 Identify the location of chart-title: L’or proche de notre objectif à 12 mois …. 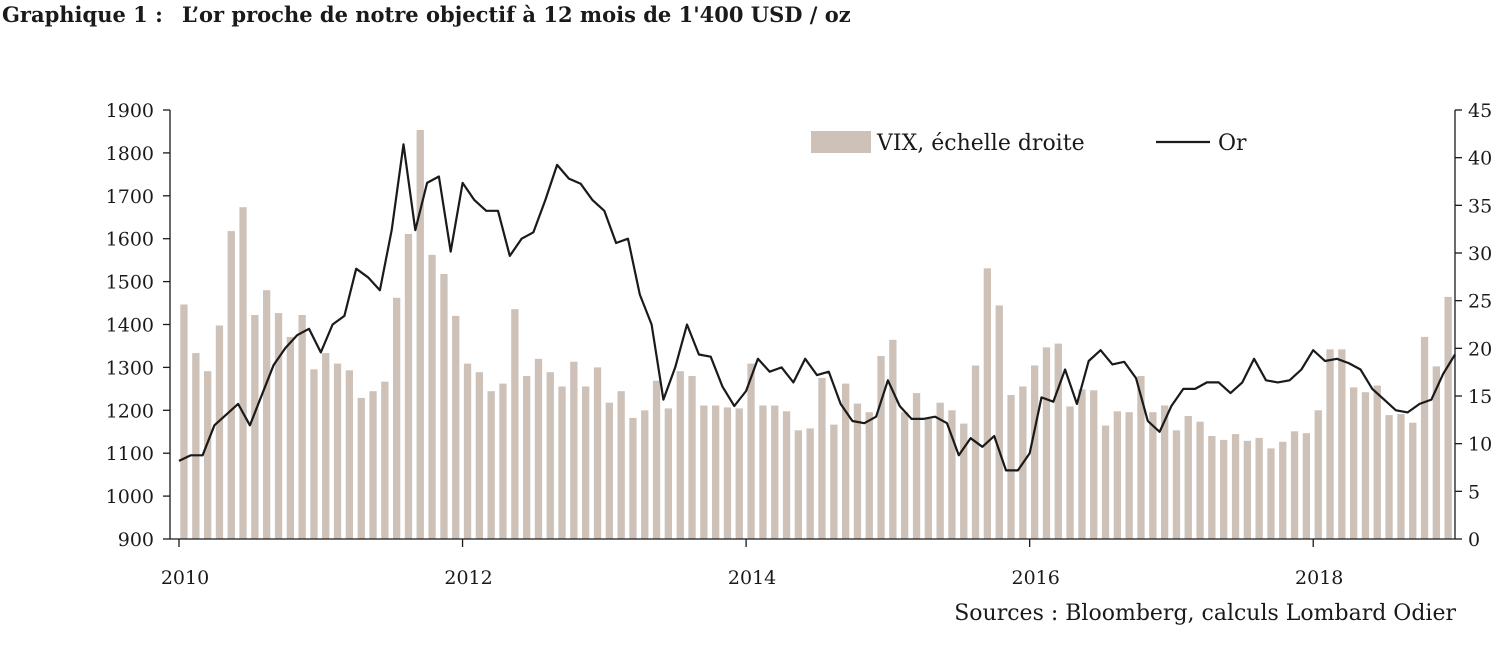
(516, 14).